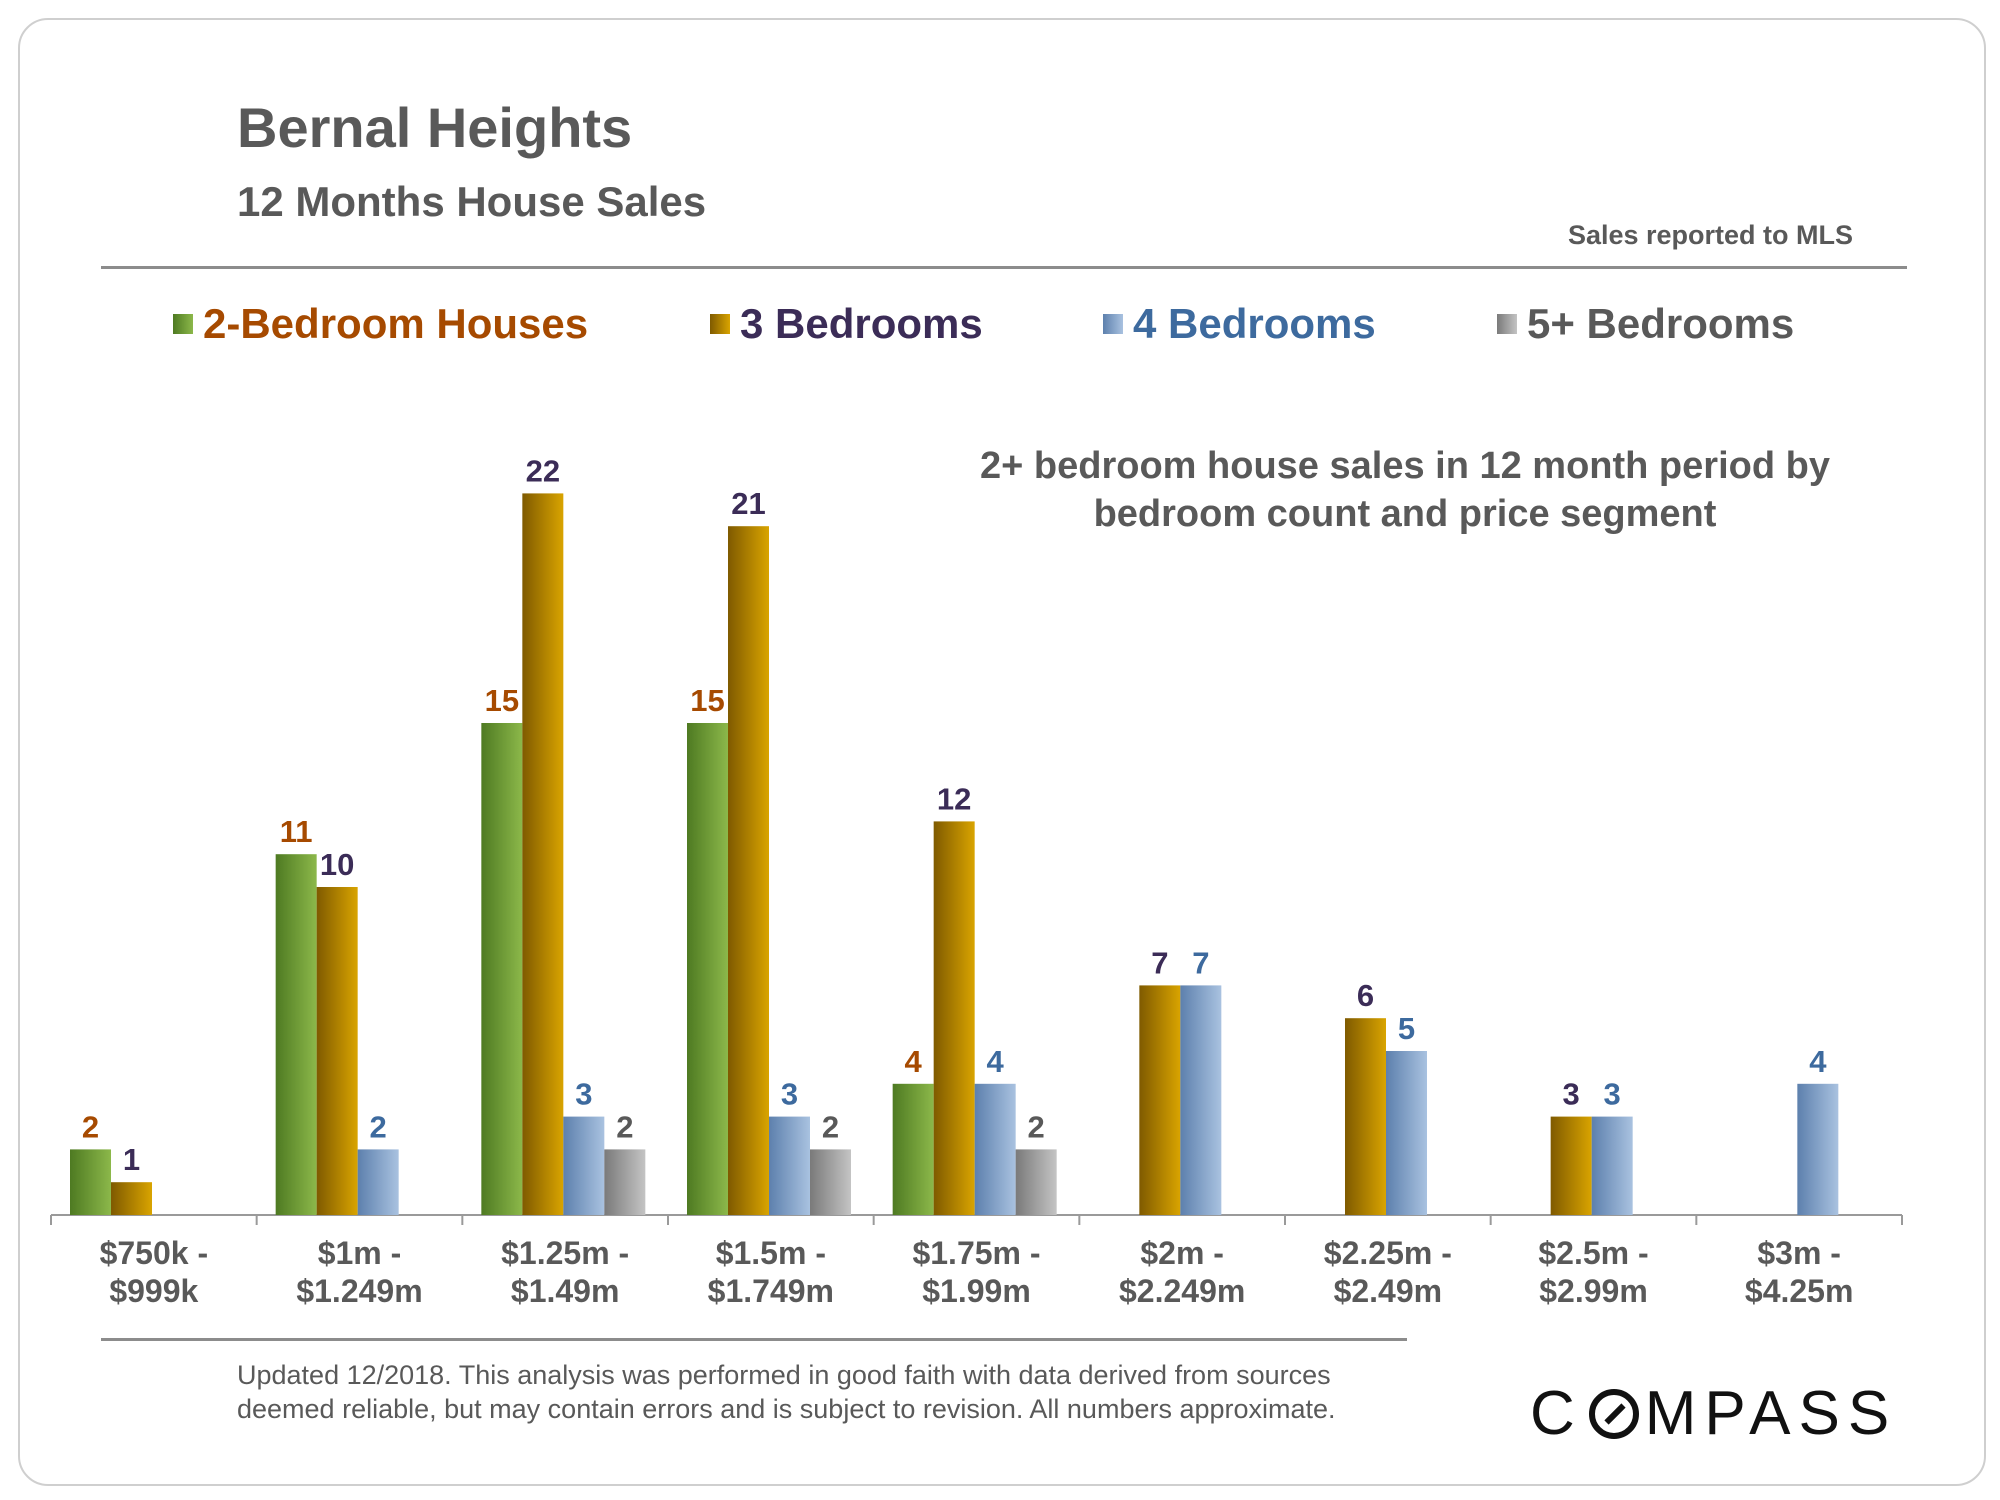  Describe the element at coordinates (154, 1253) in the screenshot. I see `x-tick-label: $750k -` at that location.